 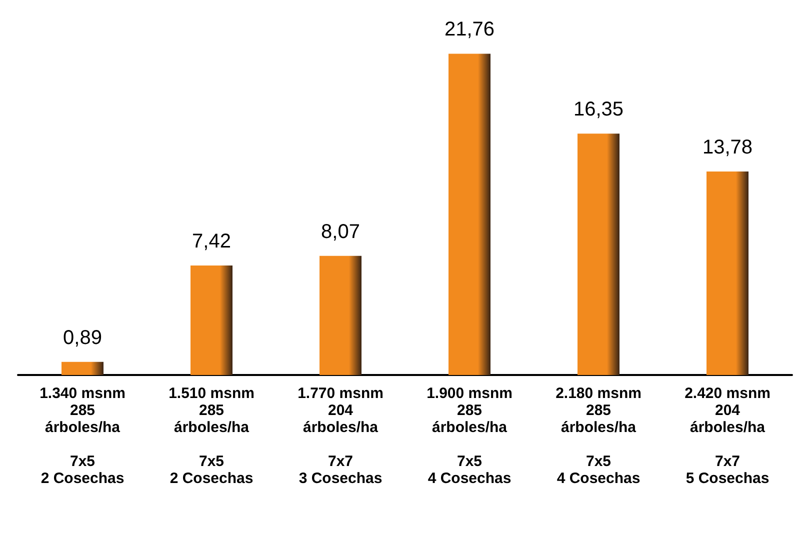 I want to click on x-tick-label: 1.900 msnm 285 árboles/ha 7x5 4 Cosechas, so click(x=469, y=436).